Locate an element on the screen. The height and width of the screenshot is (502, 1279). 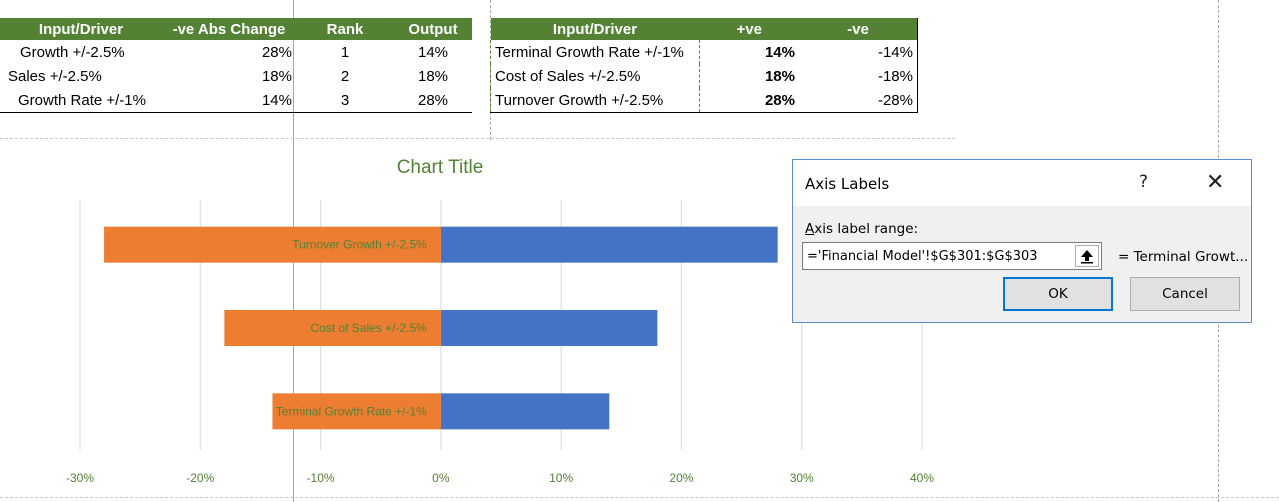
range-select-icon is located at coordinates (1087, 257).